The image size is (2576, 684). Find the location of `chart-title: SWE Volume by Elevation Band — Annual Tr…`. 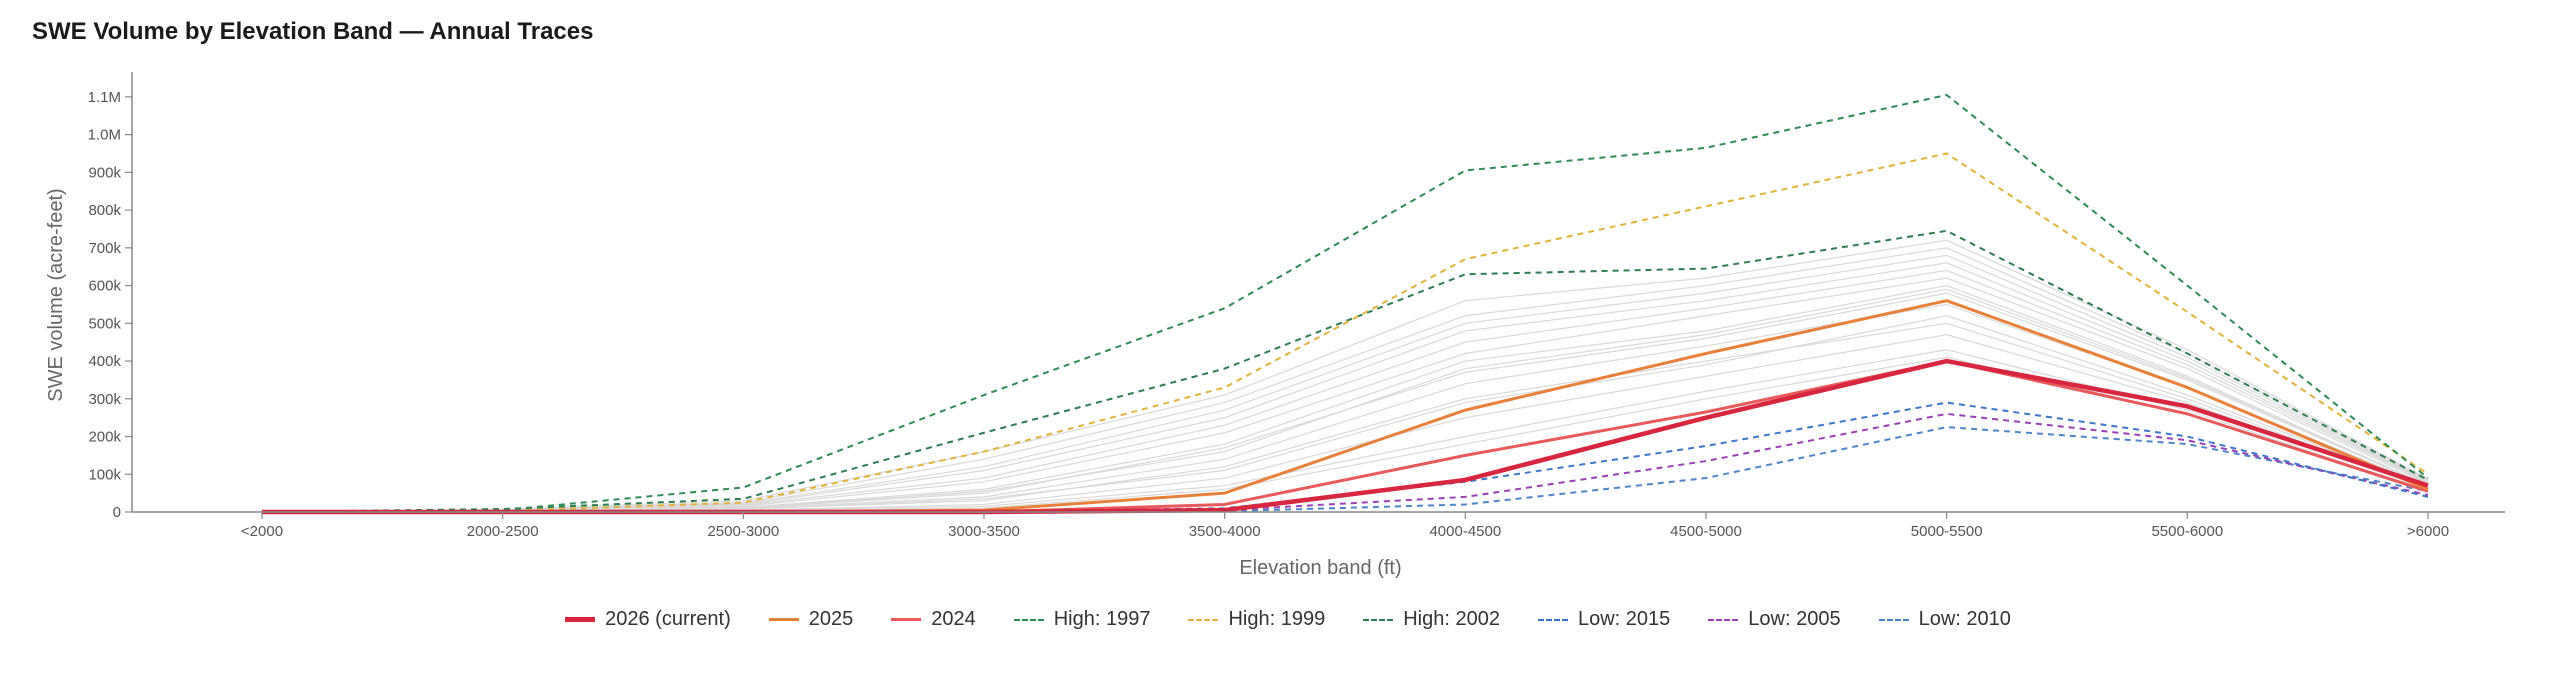

chart-title: SWE Volume by Elevation Band — Annual Tr… is located at coordinates (313, 31).